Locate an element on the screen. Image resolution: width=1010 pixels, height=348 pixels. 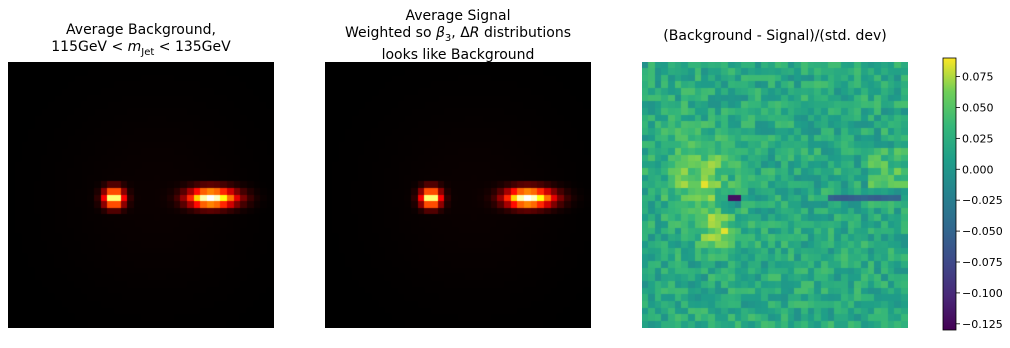
colorbar-gradient is located at coordinates (949, 194).